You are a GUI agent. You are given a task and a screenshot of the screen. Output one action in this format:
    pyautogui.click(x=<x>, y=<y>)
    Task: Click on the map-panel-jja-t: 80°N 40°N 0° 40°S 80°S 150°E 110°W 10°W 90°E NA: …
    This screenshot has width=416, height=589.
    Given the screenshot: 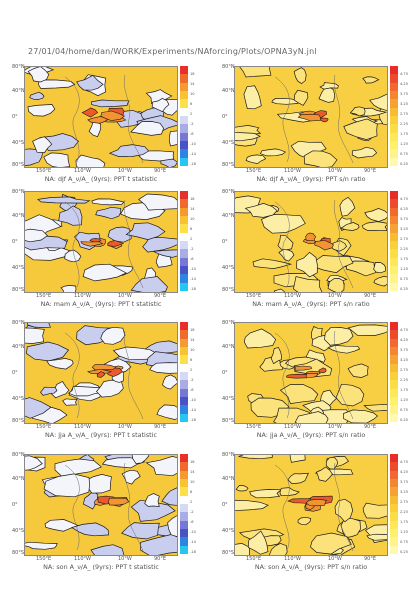 What is the action you would take?
    pyautogui.click(x=107, y=385)
    